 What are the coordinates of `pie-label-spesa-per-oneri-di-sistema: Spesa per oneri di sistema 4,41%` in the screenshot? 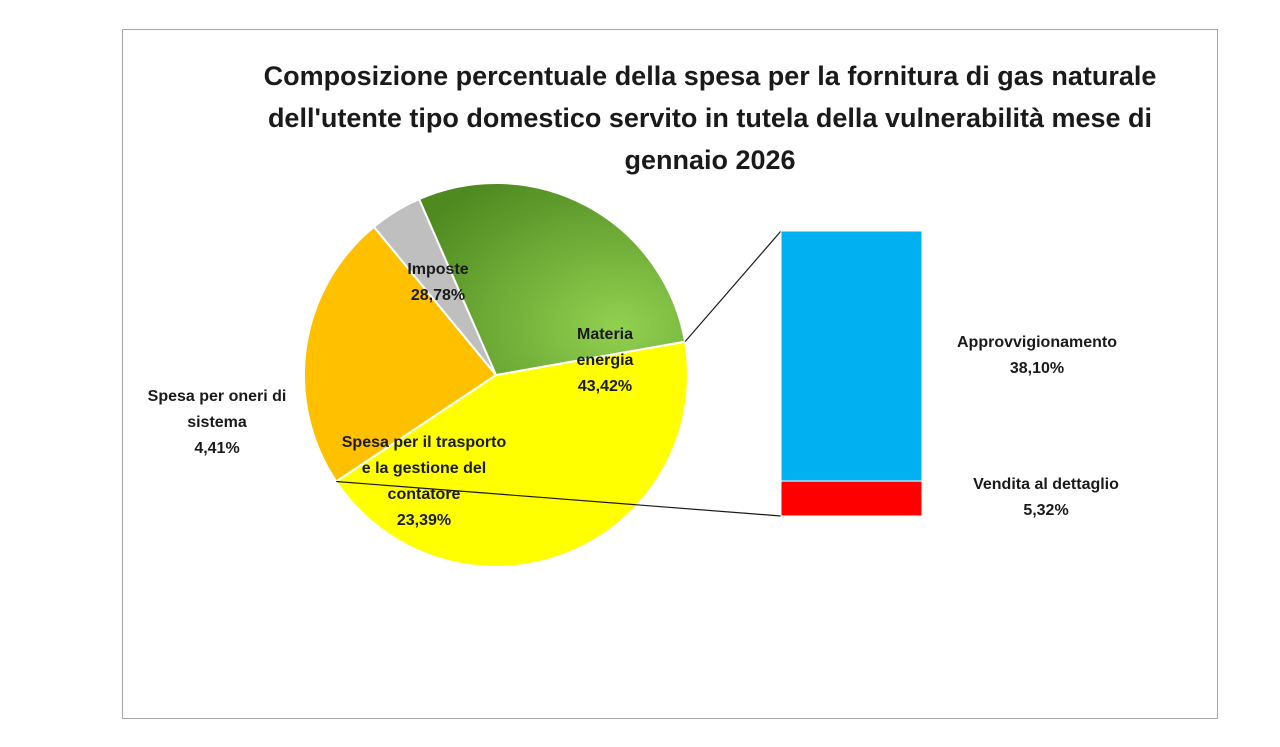 It's located at (217, 422).